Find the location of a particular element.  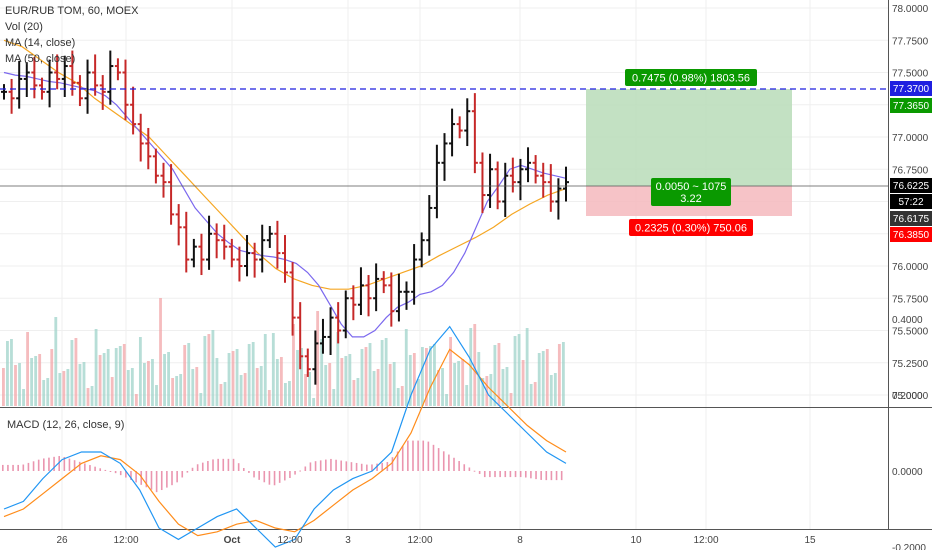

volume-bars is located at coordinates (283, 352).